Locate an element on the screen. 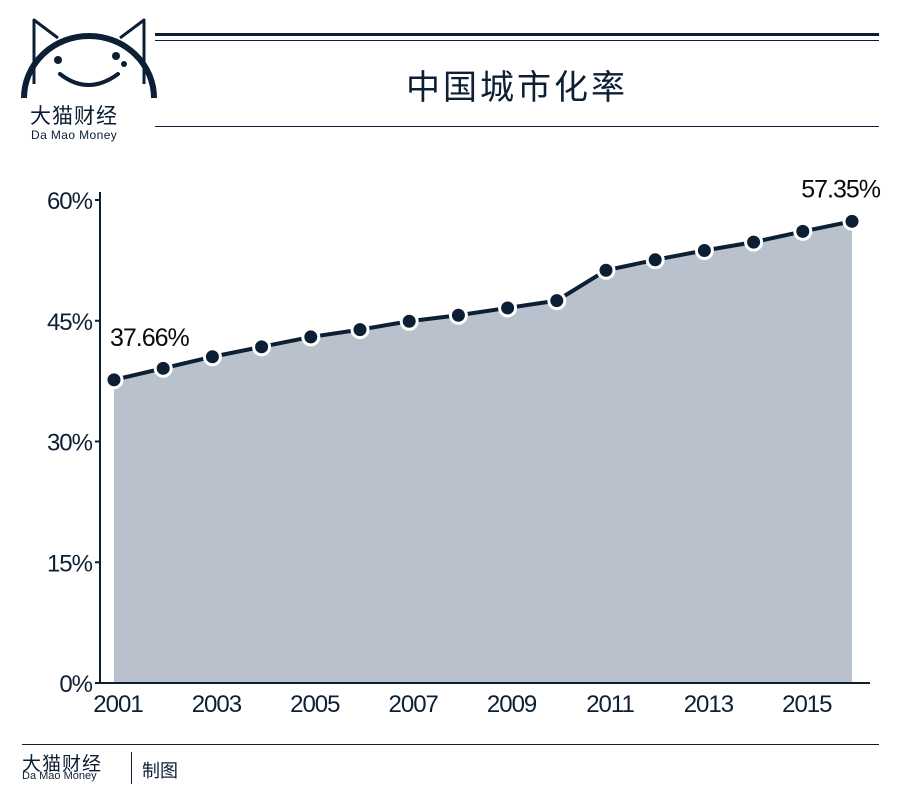  data-point-2010 is located at coordinates (557, 301).